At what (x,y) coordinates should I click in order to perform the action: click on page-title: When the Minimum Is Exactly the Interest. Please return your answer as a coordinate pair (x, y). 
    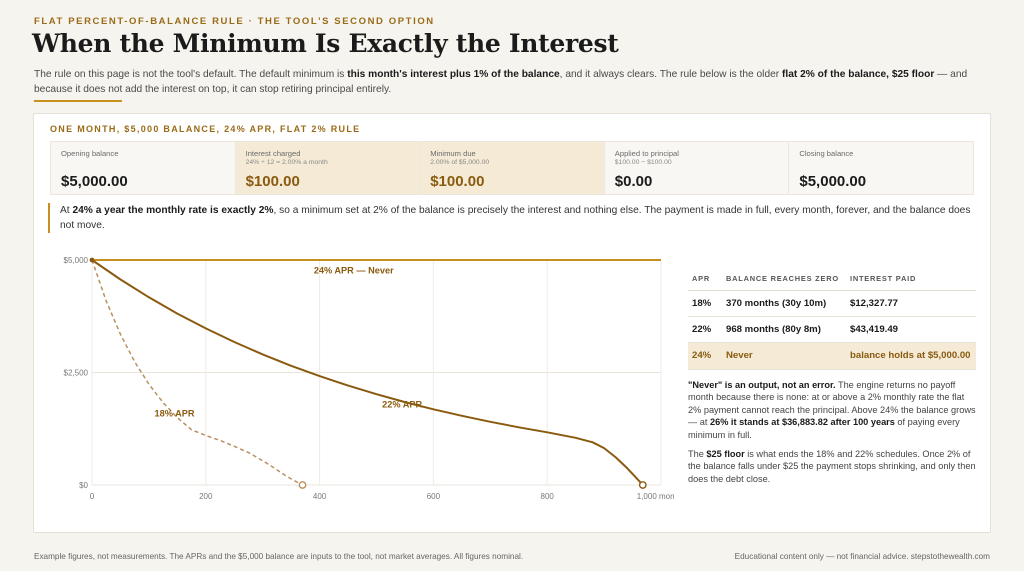
    Looking at the image, I should click on (325, 43).